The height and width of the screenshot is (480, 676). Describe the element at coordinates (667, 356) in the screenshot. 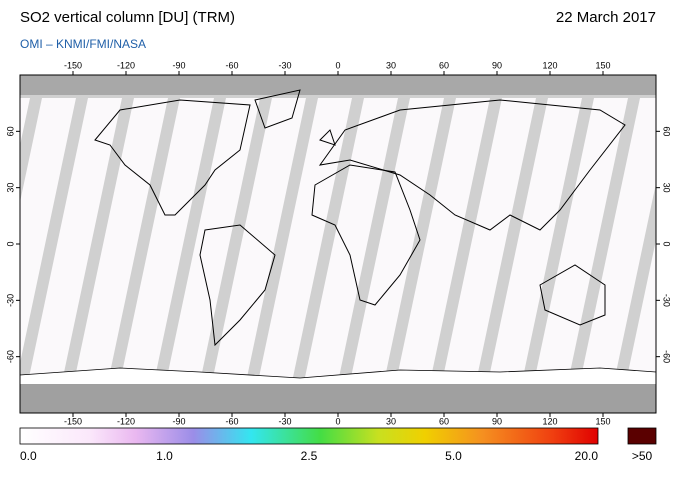

I see `lat-label-right: -60` at that location.